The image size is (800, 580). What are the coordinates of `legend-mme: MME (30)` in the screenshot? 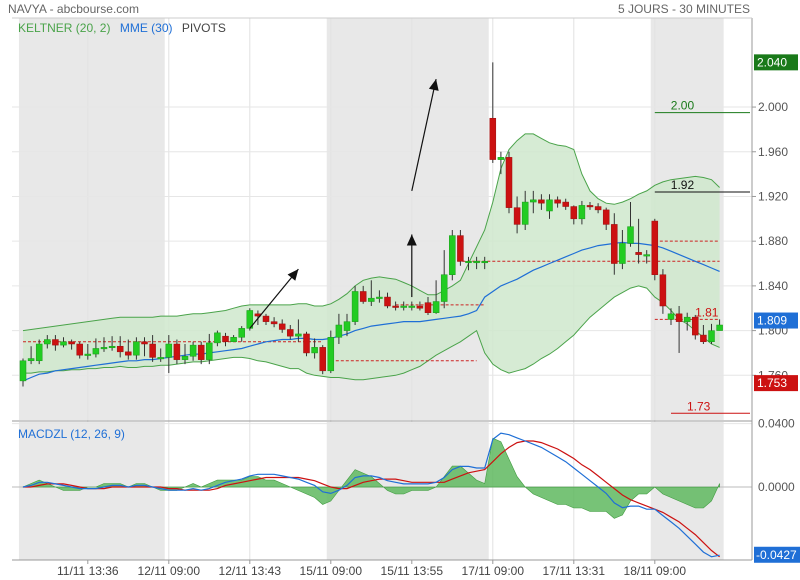 It's located at (146, 28).